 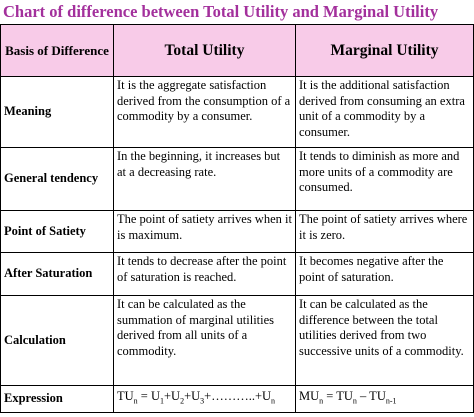 What do you see at coordinates (57, 112) in the screenshot?
I see `row-label: Meaning` at bounding box center [57, 112].